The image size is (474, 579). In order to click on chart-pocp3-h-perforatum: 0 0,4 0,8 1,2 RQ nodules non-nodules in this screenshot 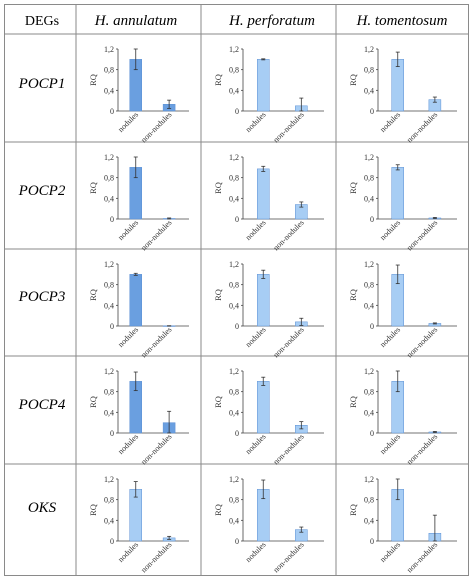, I will do `click(268, 309)`.